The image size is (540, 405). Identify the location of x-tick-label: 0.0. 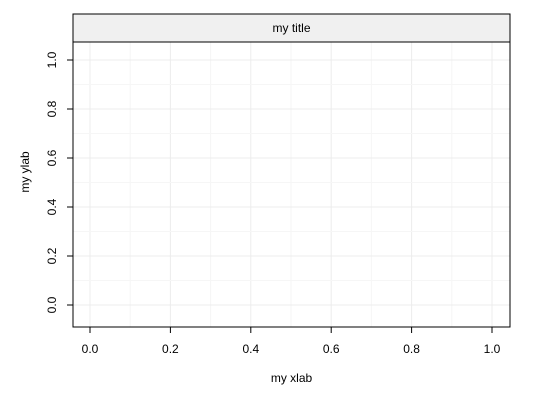
(90, 349).